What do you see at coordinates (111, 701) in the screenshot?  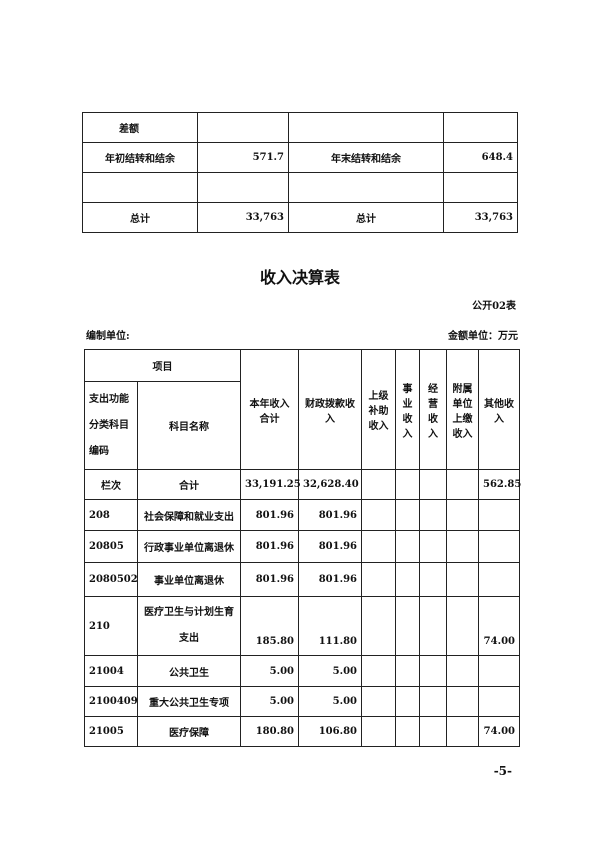 I see `cell-code: 2100409` at bounding box center [111, 701].